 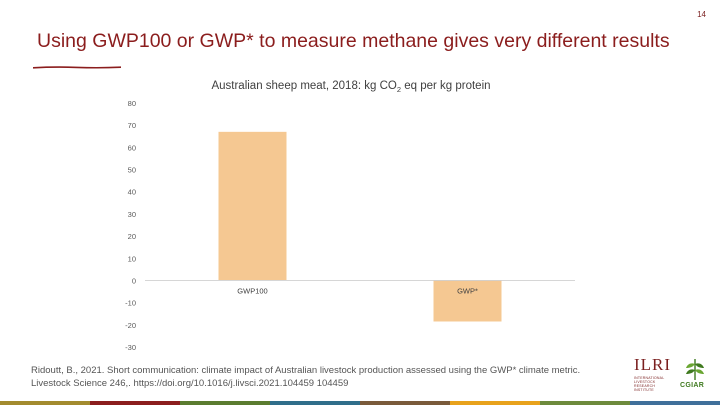 I want to click on title-underline, so click(x=77, y=67).